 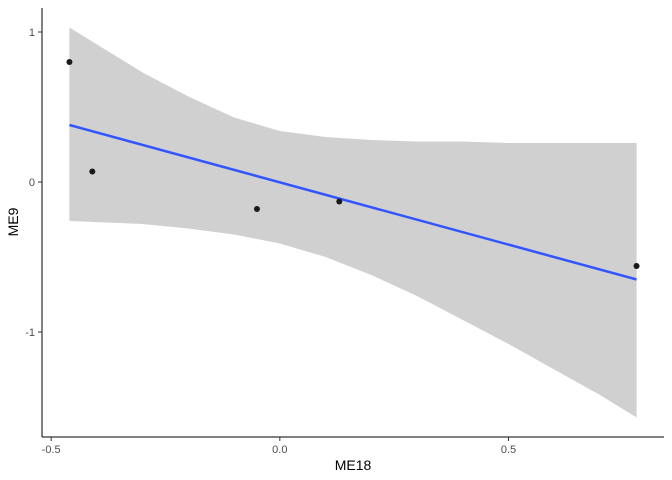 I want to click on x-axis-title: ME18, so click(x=353, y=465).